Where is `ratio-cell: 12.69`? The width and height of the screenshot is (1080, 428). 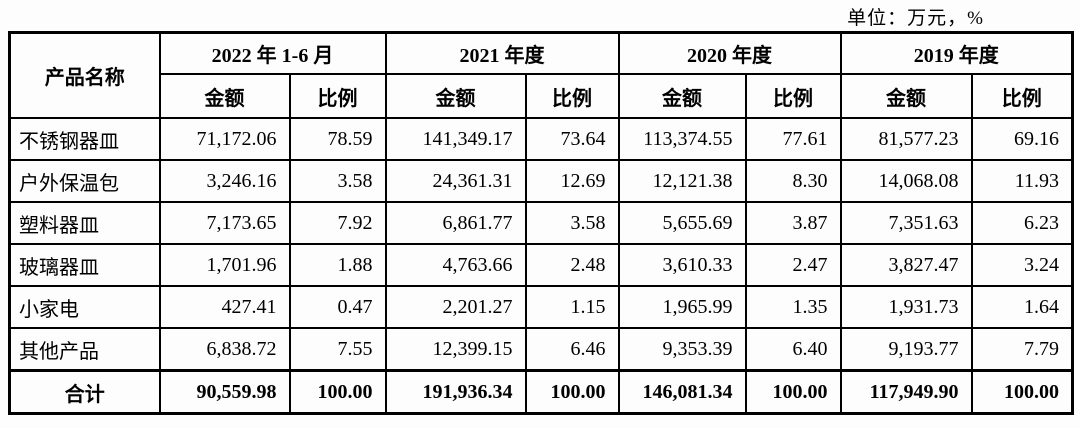 ratio-cell: 12.69 is located at coordinates (572, 181).